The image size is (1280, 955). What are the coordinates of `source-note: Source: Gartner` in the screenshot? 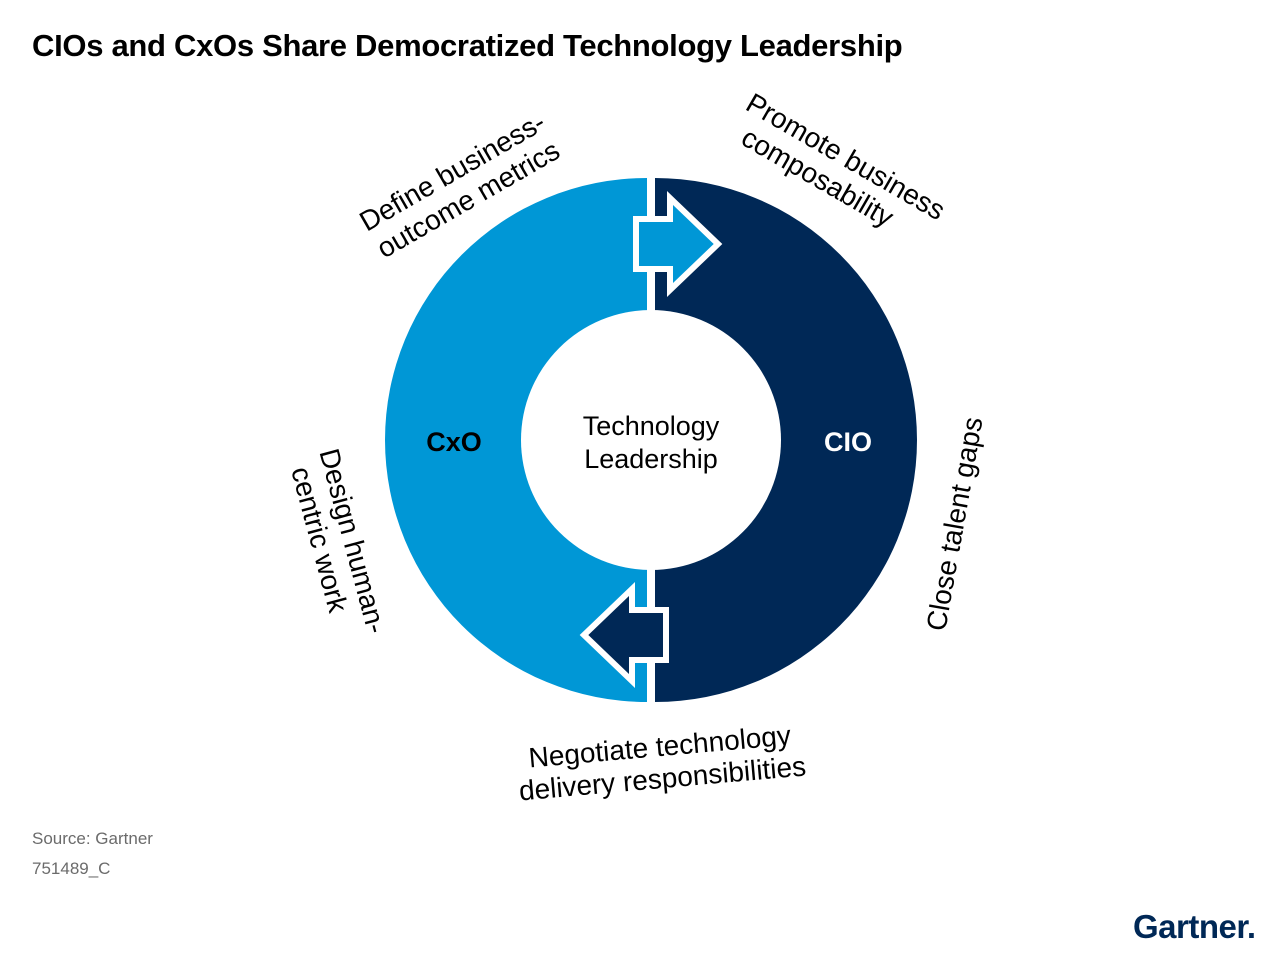 It's located at (92, 838).